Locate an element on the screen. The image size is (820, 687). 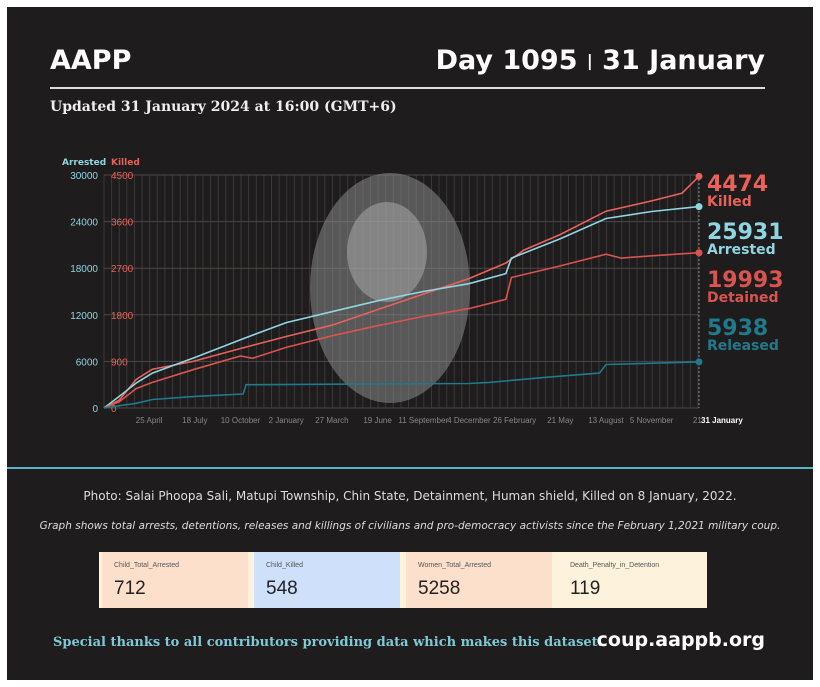
series-end-value: 5938 is located at coordinates (737, 328).